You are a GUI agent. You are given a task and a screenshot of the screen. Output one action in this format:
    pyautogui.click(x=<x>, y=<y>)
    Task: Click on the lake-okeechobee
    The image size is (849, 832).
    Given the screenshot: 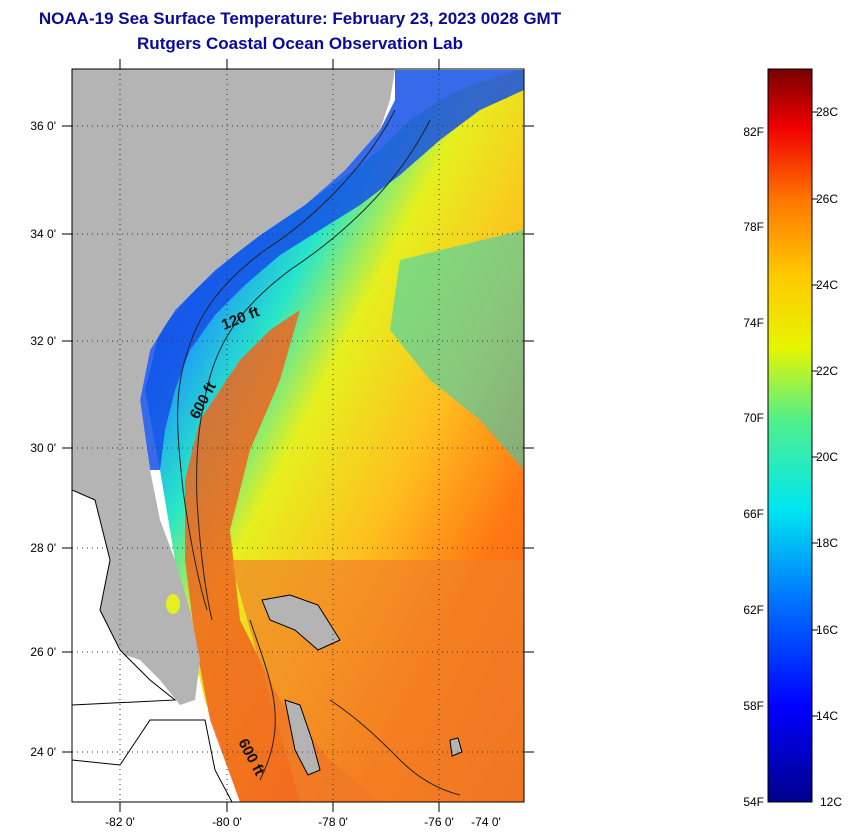 What is the action you would take?
    pyautogui.click(x=173, y=604)
    